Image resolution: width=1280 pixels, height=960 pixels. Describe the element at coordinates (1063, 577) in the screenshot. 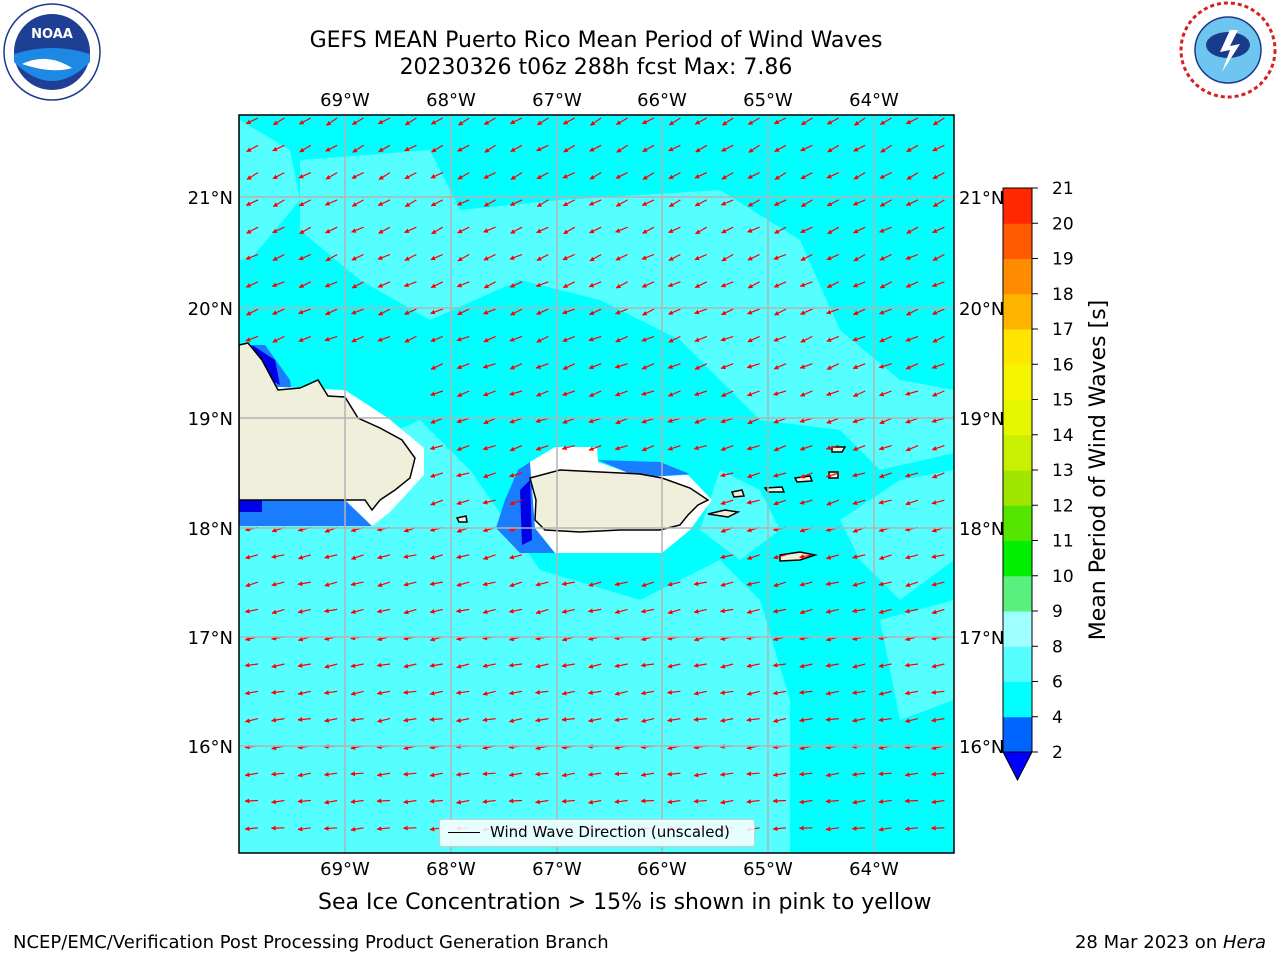

I see `colorbar-tick-label: 10` at that location.